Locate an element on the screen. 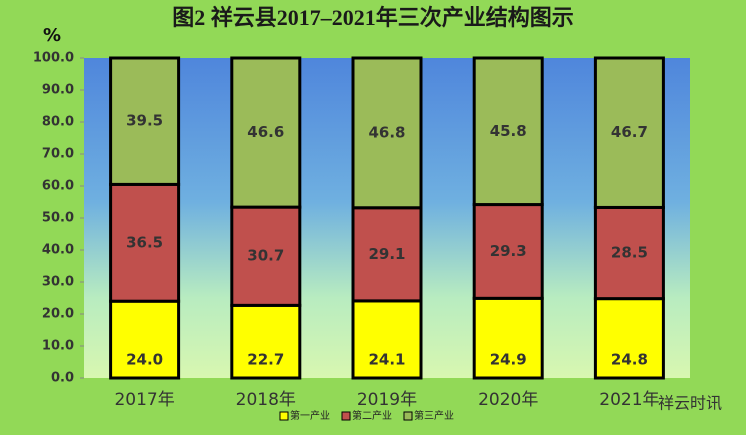  value-label: 46.6 is located at coordinates (265, 132).